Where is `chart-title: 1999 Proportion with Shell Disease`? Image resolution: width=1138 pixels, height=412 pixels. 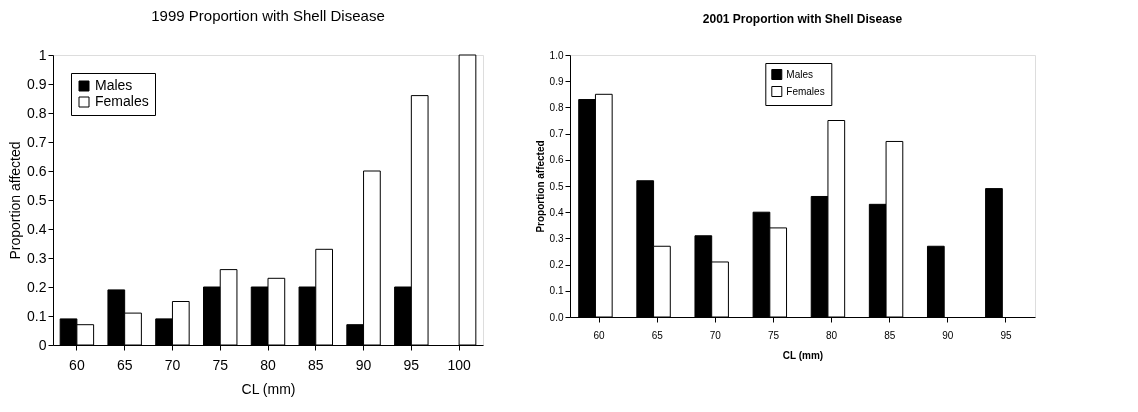
chart-title: 1999 Proportion with Shell Disease is located at coordinates (268, 15).